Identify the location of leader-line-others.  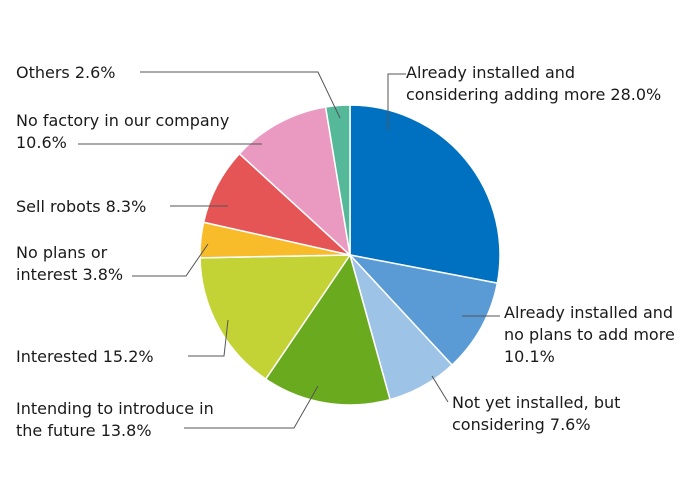
(240, 95).